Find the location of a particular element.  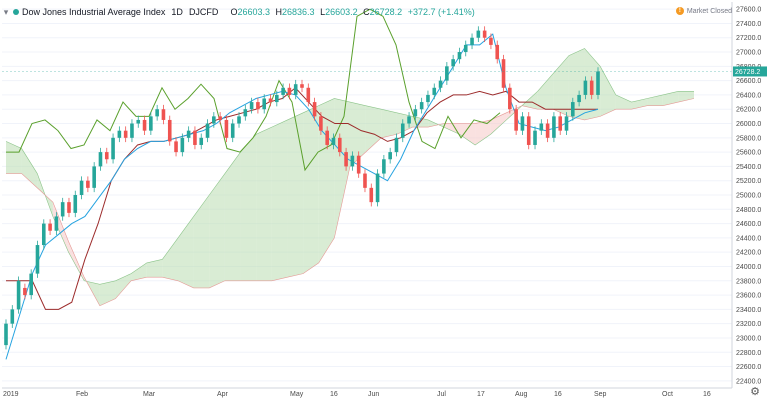

y-tick-label: 26400.0 is located at coordinates (748, 95).